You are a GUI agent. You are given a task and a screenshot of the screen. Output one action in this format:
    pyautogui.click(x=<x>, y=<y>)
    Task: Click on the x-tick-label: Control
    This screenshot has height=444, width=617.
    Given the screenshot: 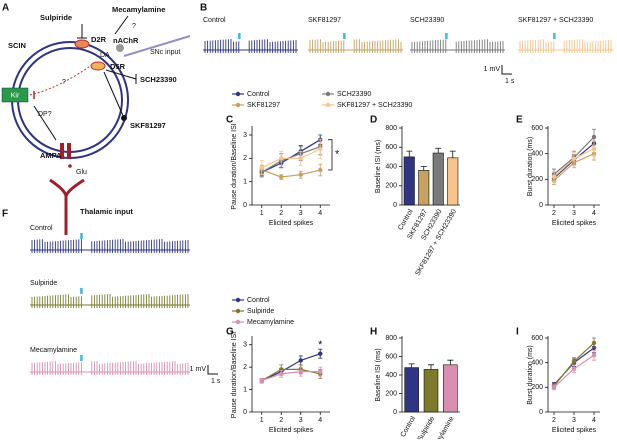 What is the action you would take?
    pyautogui.click(x=409, y=426)
    